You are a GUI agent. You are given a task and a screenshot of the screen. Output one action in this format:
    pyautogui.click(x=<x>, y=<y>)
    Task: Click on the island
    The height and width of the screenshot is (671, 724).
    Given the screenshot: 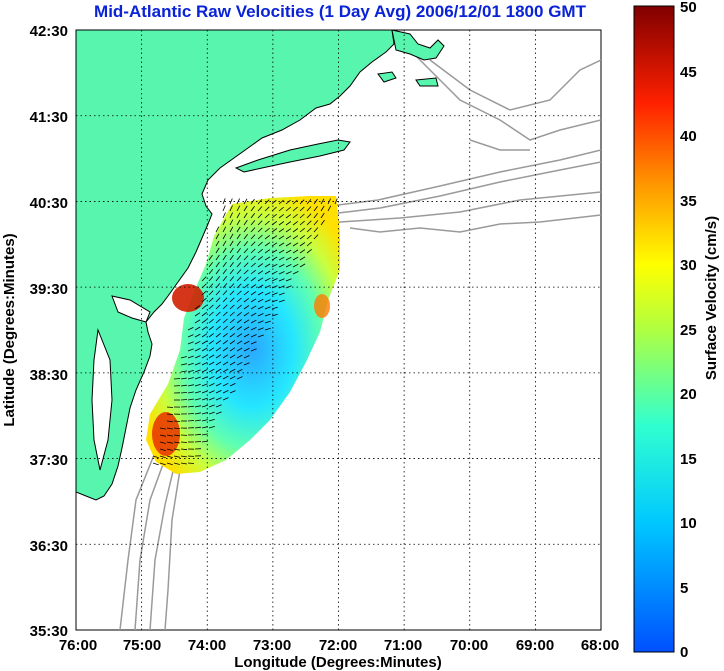 What is the action you would take?
    pyautogui.click(x=387, y=77)
    